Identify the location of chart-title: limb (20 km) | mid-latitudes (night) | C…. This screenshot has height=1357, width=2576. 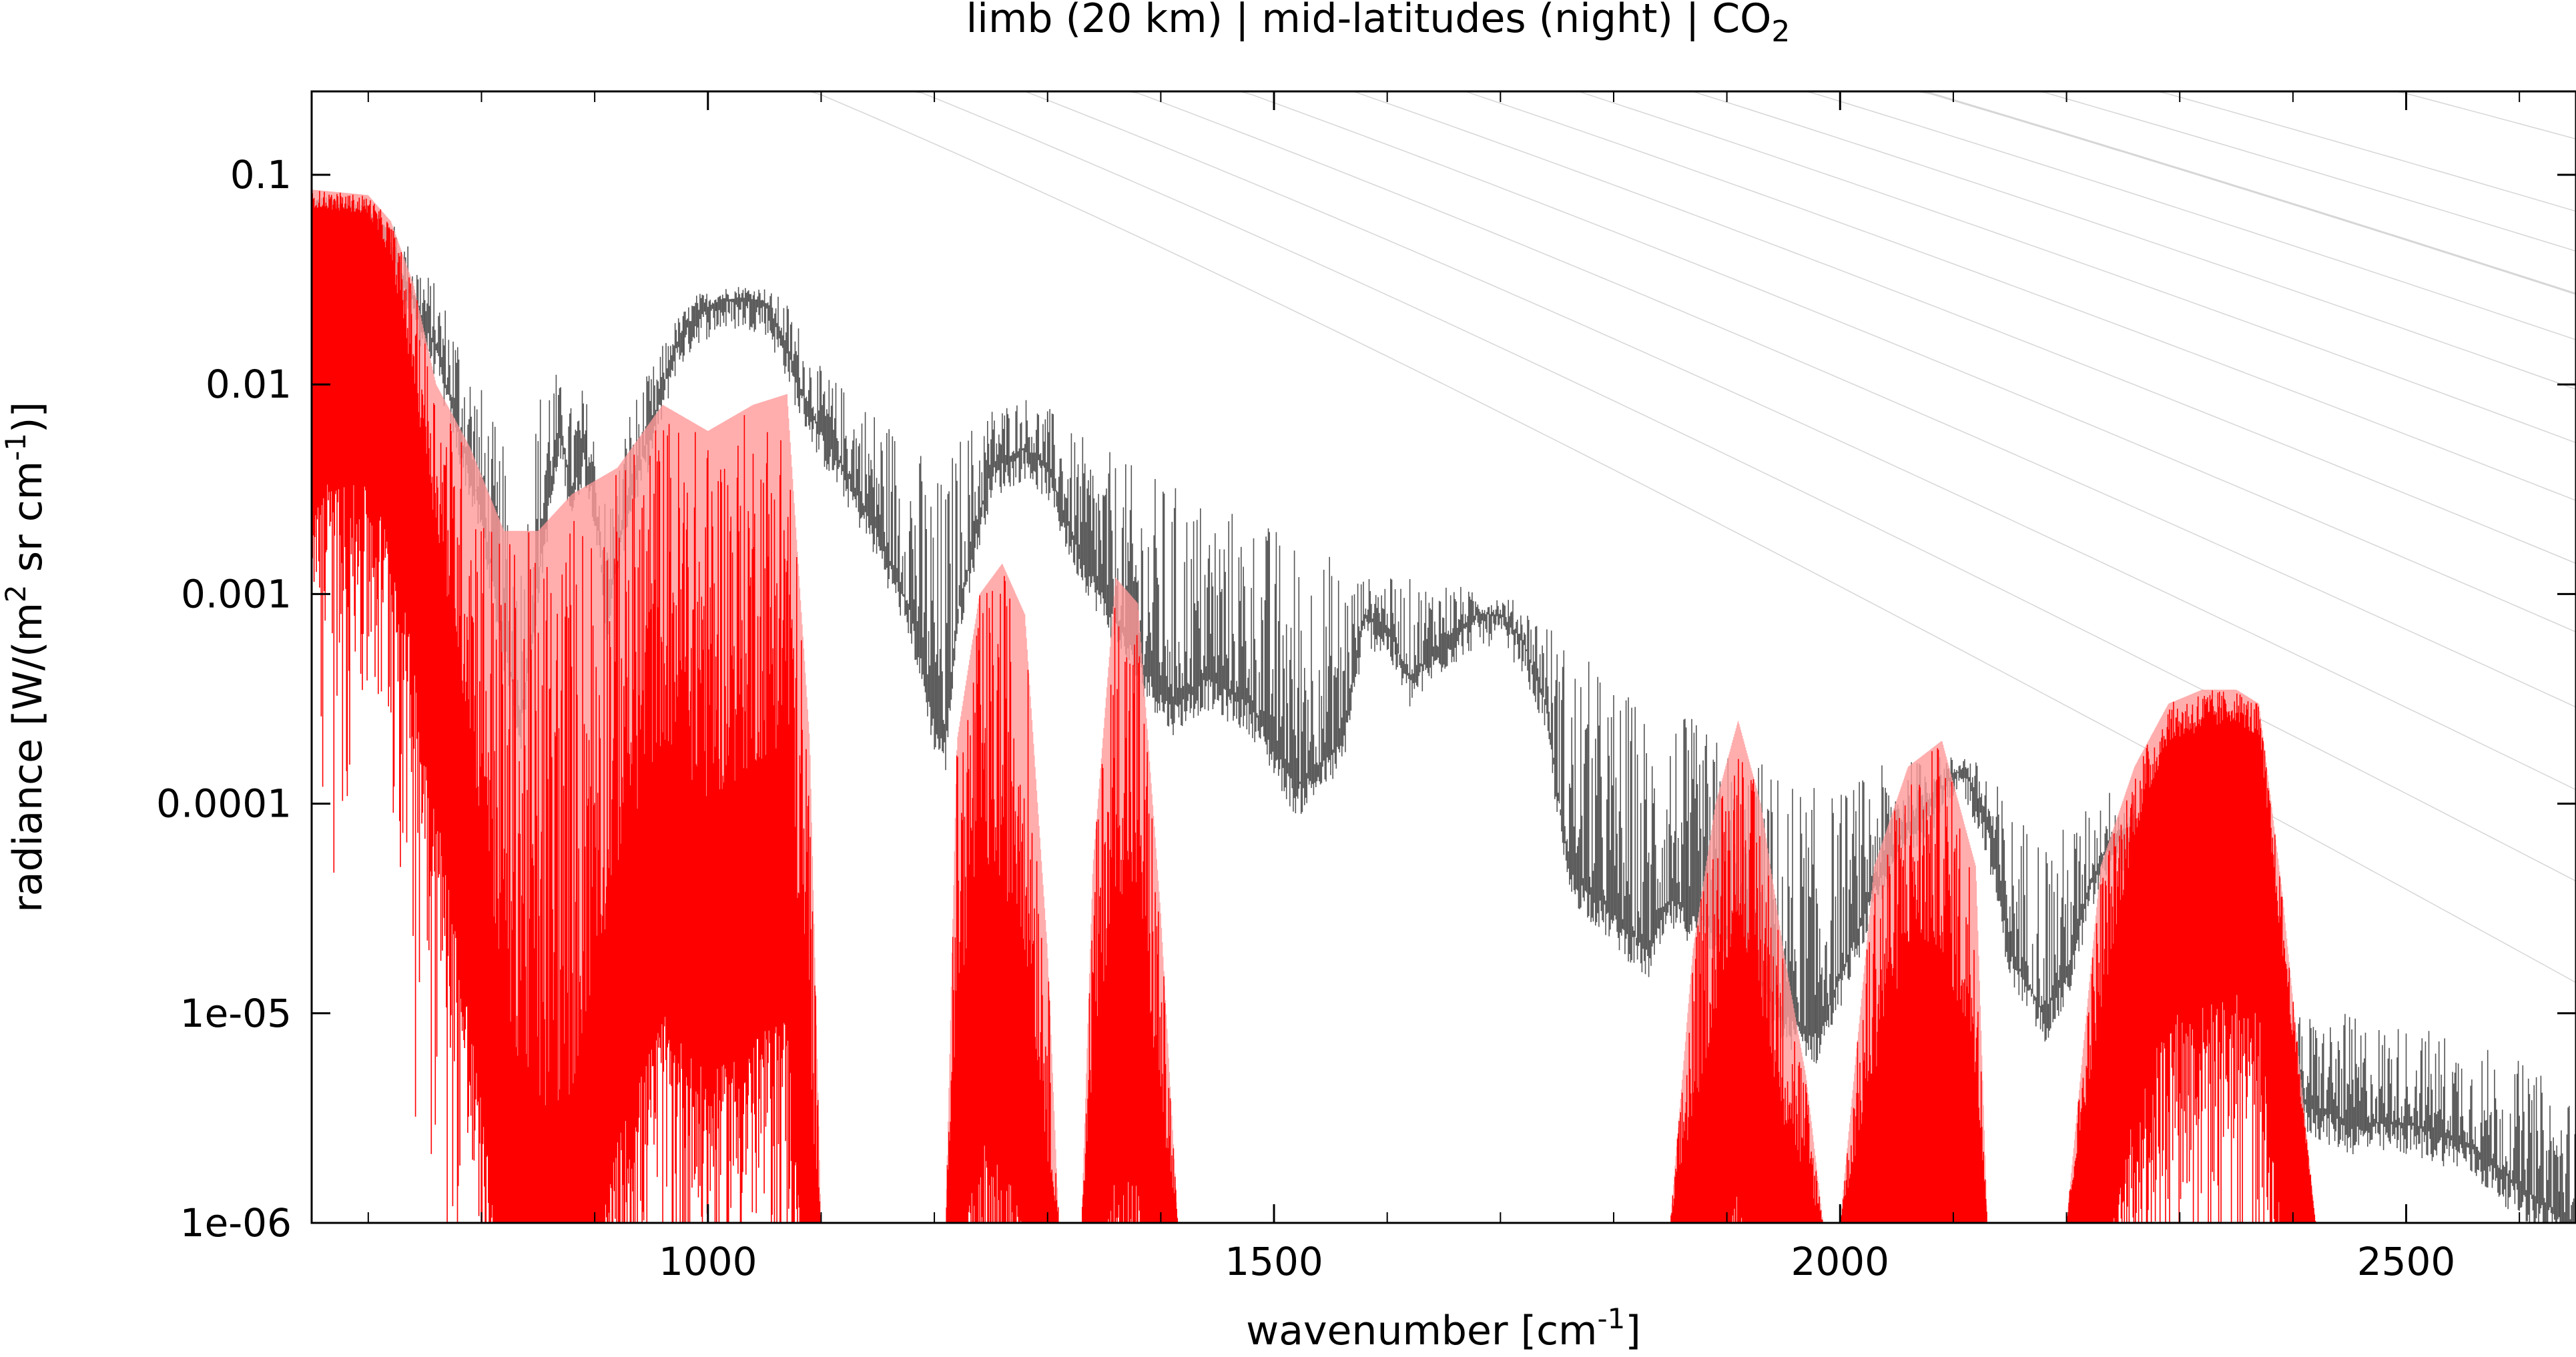
(1378, 24).